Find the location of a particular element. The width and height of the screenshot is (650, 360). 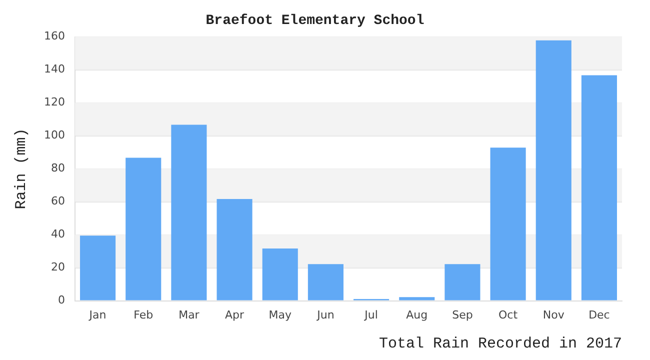

y-tick-label: 80 is located at coordinates (57, 168).